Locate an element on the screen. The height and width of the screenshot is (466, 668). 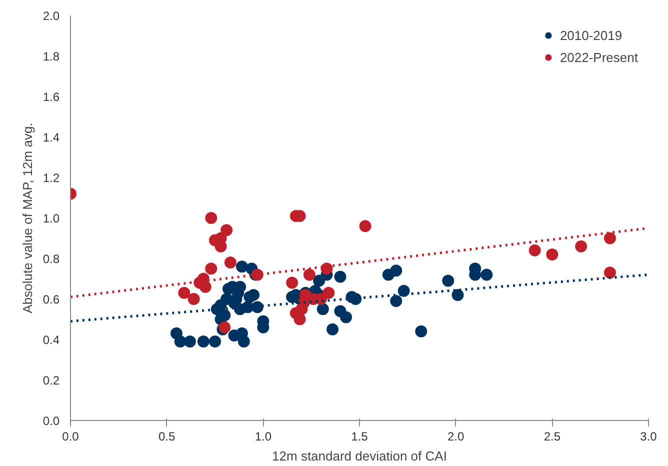
y-tick-label: 1.0 is located at coordinates (51, 219).